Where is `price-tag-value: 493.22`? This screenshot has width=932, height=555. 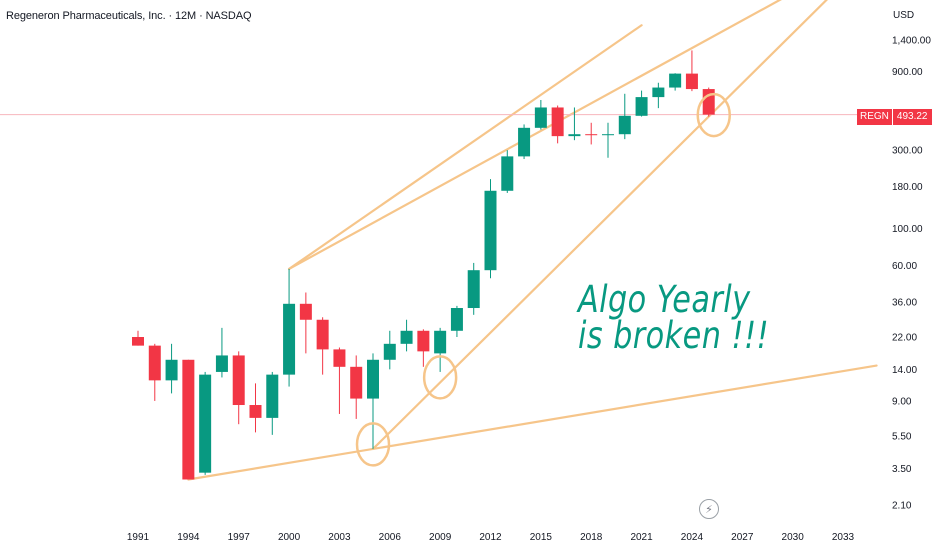
price-tag-value: 493.22 is located at coordinates (912, 117).